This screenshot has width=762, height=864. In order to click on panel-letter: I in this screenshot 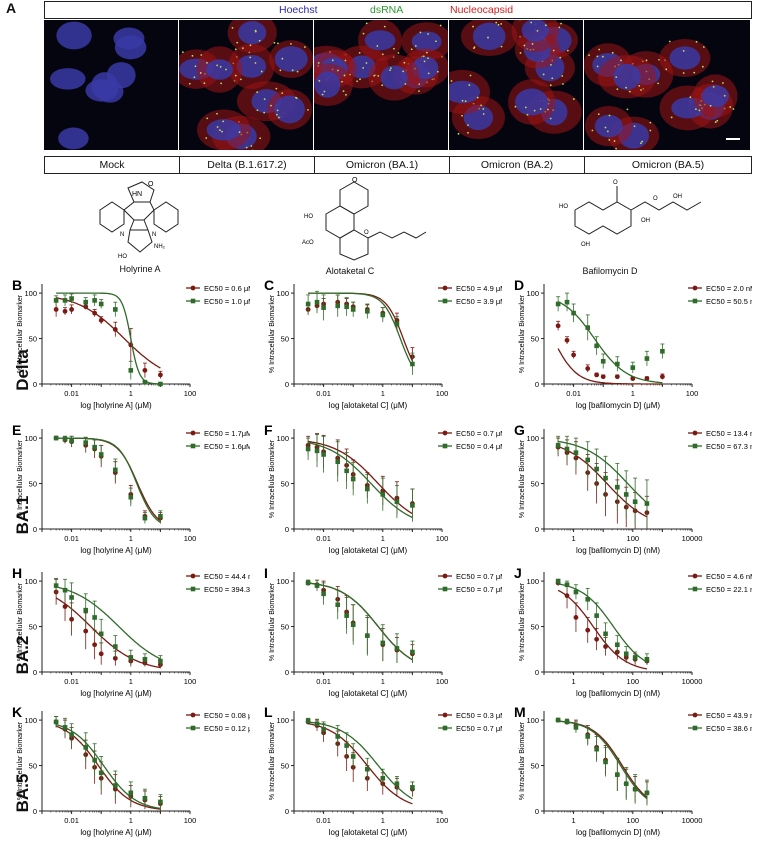, I will do `click(266, 573)`.